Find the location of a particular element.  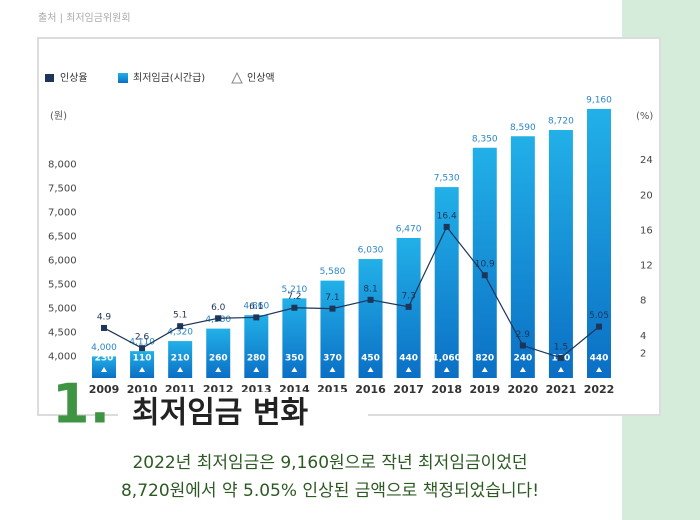

increase-label: 1,060 is located at coordinates (446, 359).